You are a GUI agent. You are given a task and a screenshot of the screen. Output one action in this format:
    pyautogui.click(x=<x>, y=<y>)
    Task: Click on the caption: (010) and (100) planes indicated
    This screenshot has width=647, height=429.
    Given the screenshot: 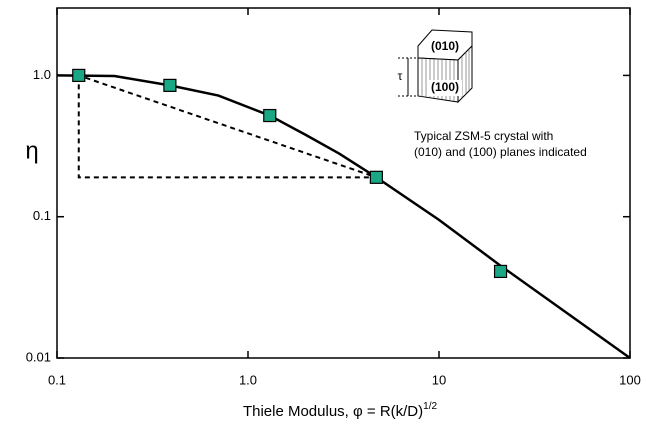 What is the action you would take?
    pyautogui.click(x=500, y=152)
    